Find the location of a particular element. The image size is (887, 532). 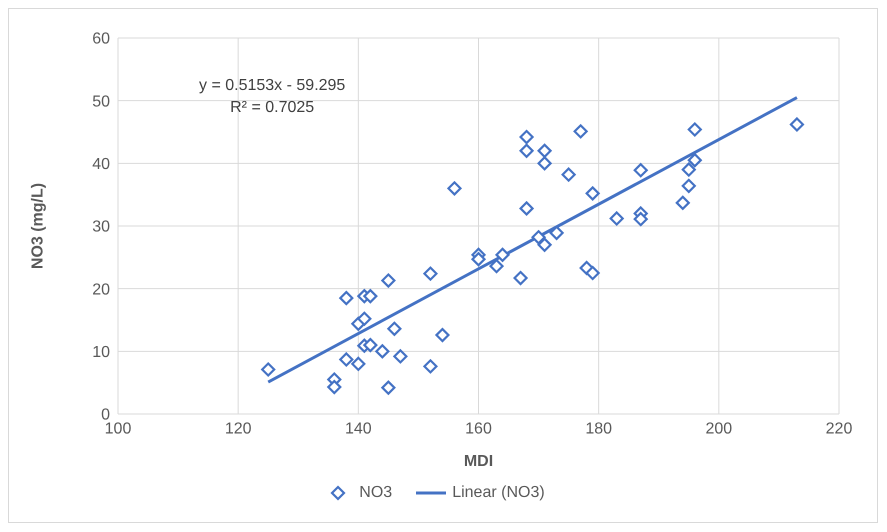

legend-label: Linear (NO3) is located at coordinates (498, 493).